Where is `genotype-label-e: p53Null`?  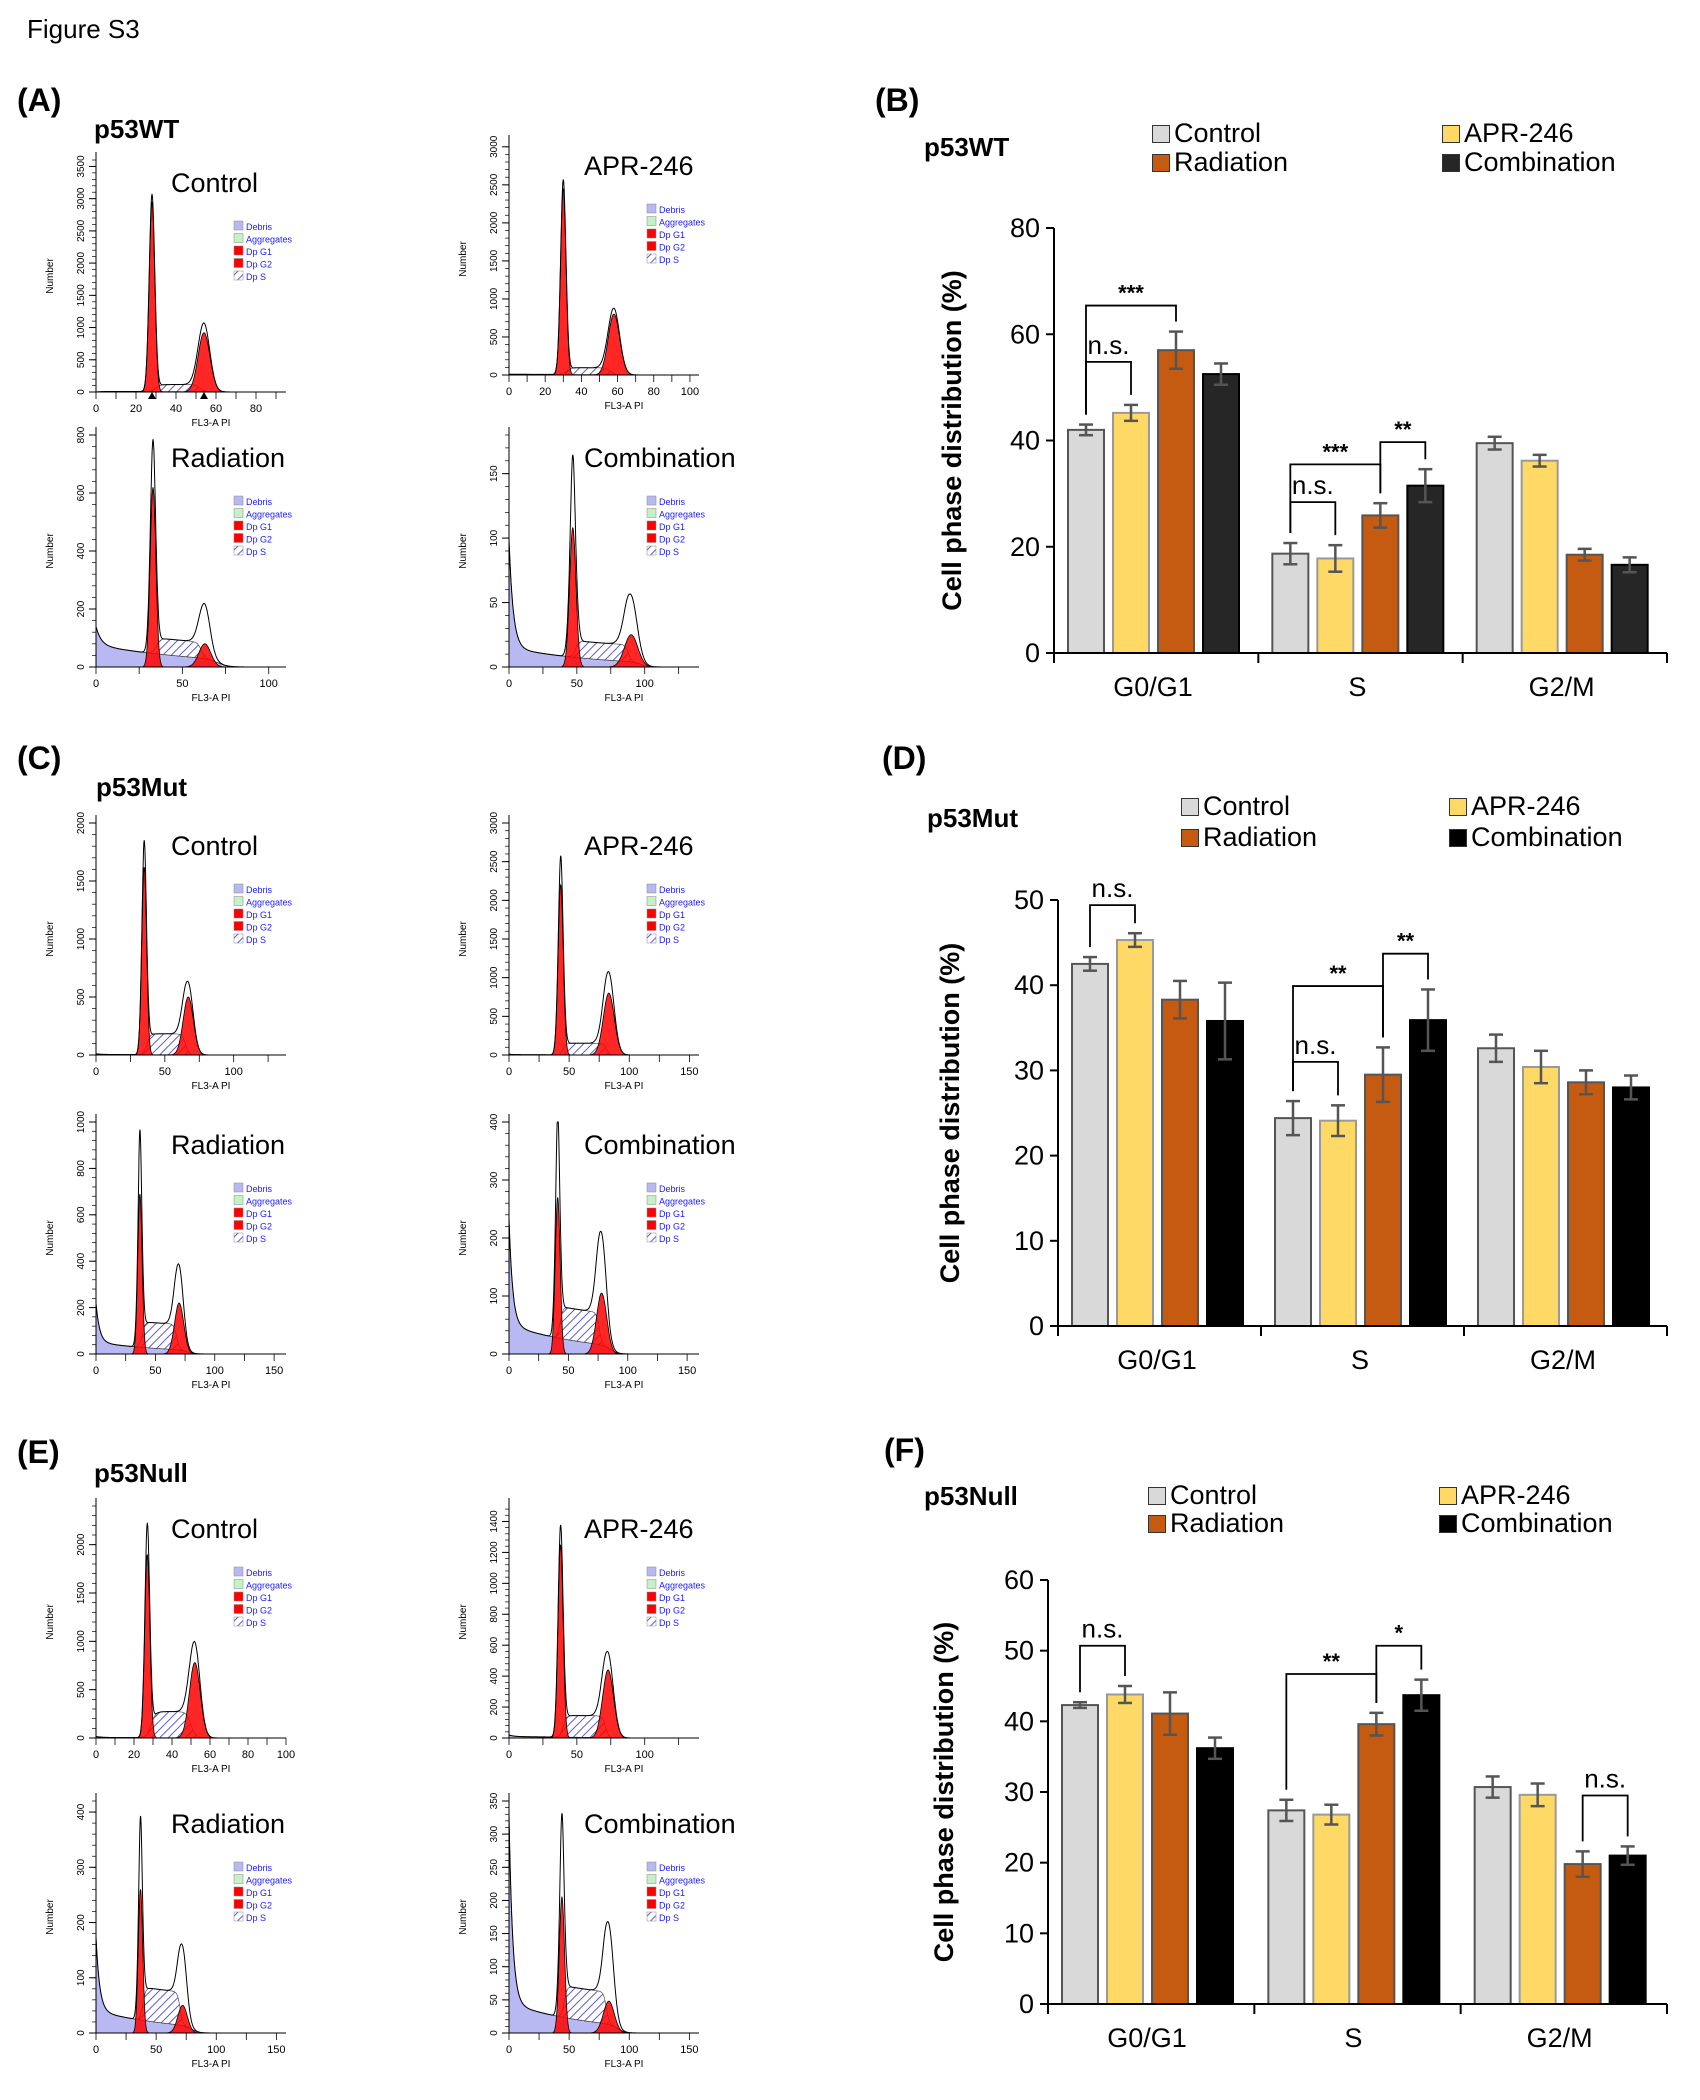 genotype-label-e: p53Null is located at coordinates (141, 1473).